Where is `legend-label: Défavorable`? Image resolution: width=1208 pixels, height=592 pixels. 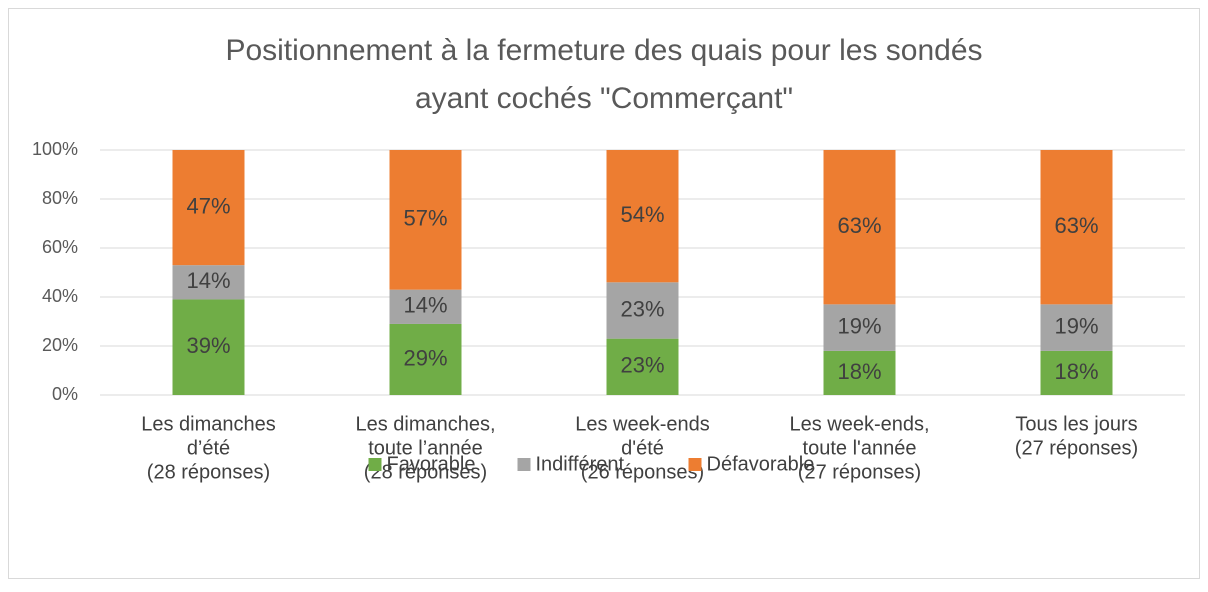
legend-label: Défavorable is located at coordinates (761, 464).